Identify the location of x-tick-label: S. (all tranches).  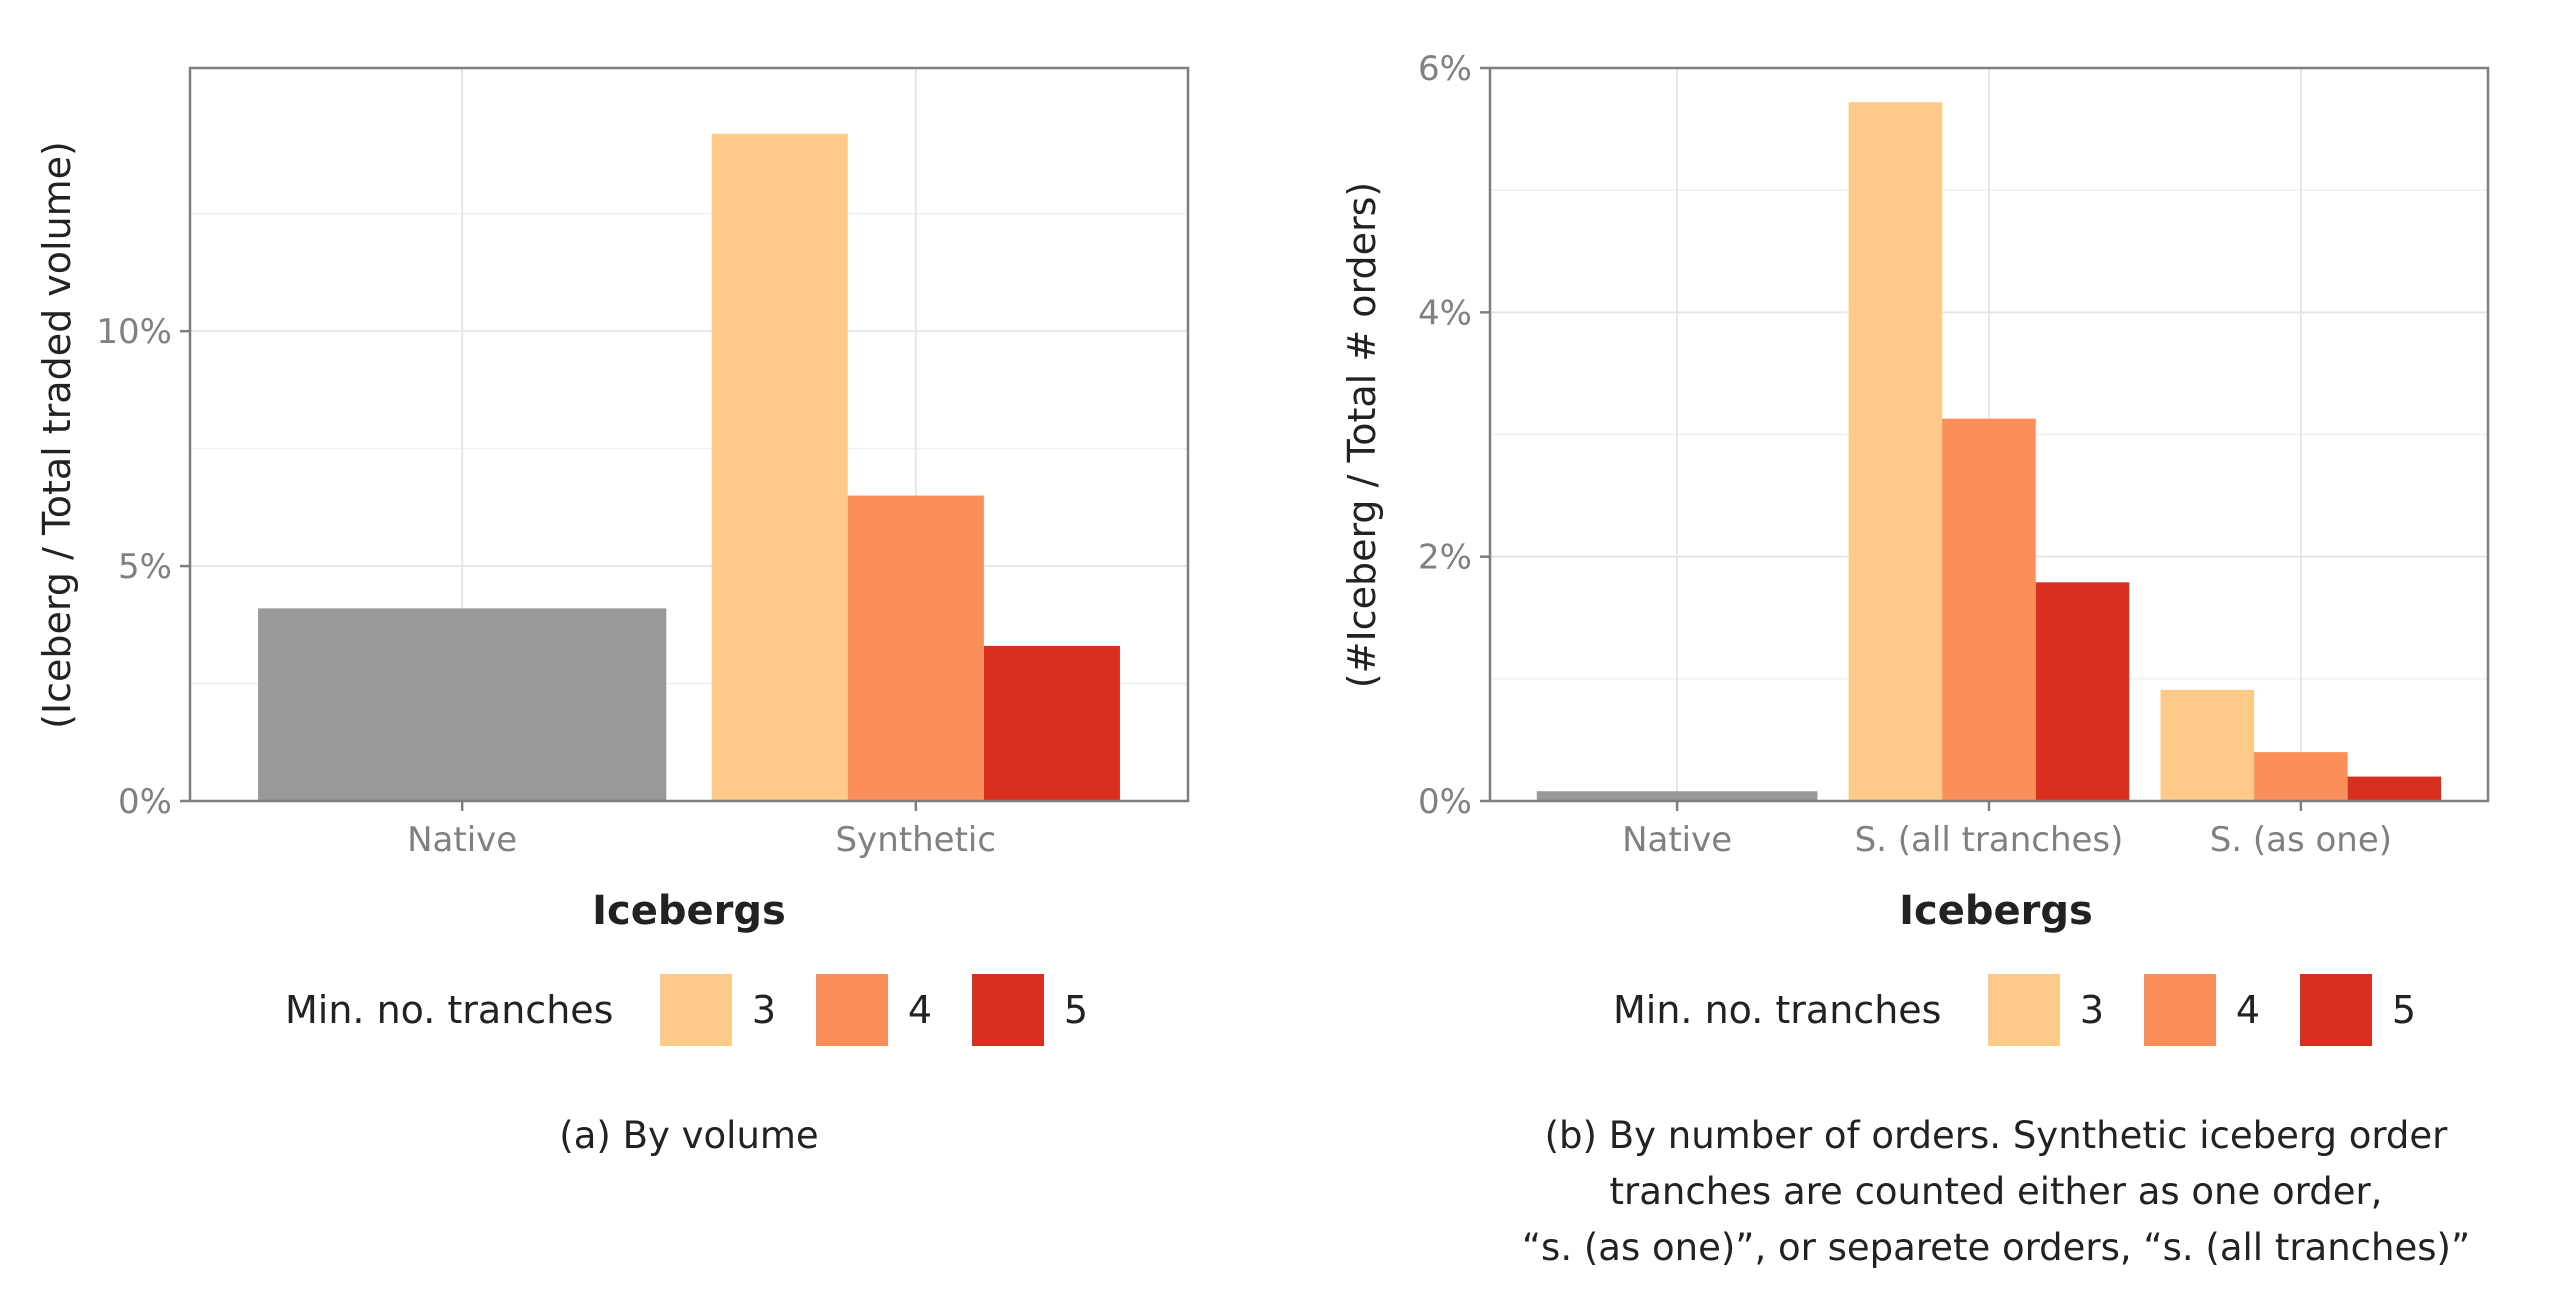
(1989, 840).